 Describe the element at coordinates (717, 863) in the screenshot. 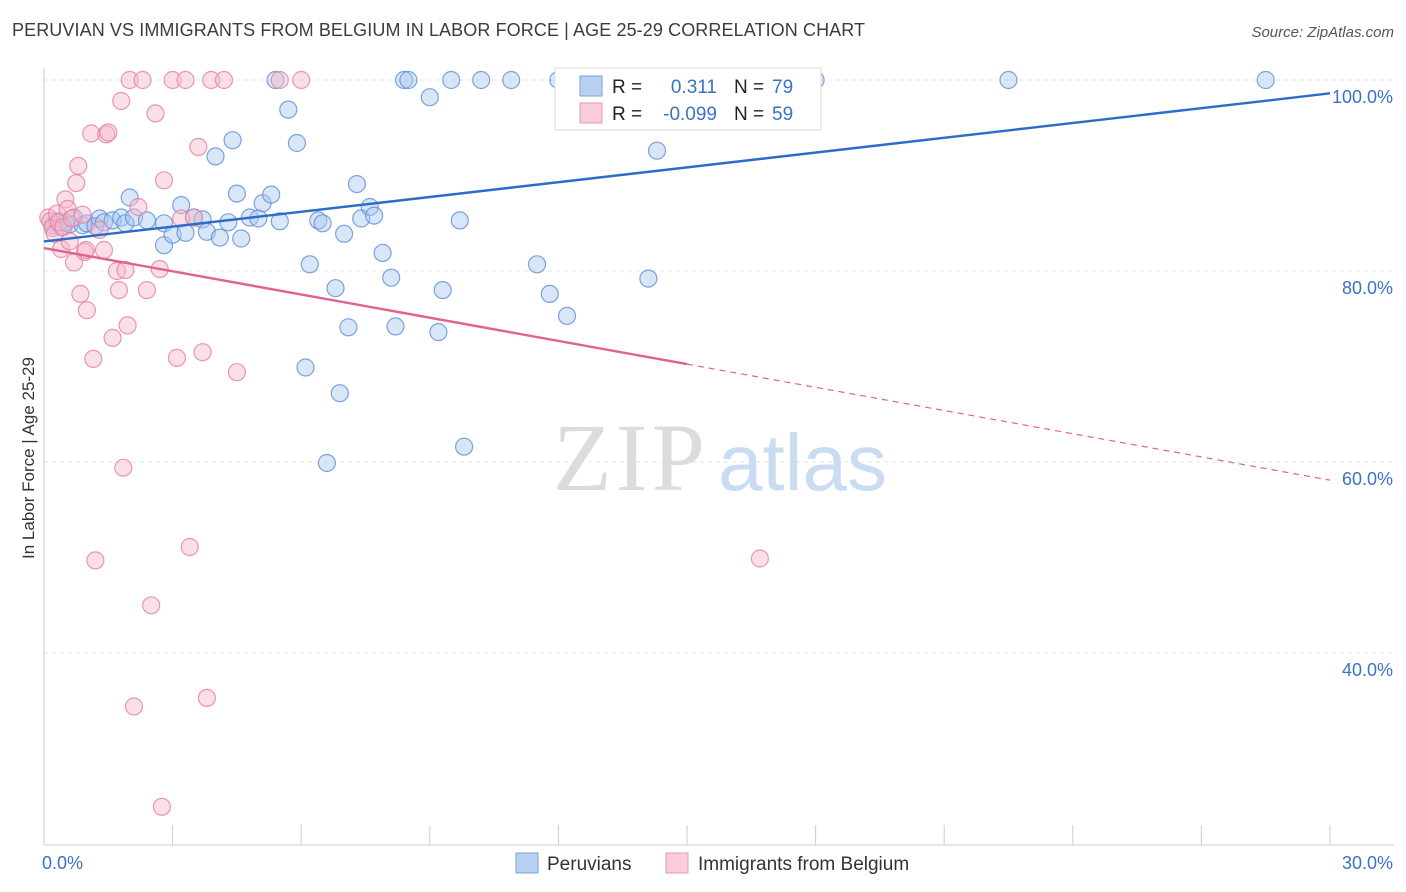

I see `x-tick-labels: 0.0% 30.0%` at that location.